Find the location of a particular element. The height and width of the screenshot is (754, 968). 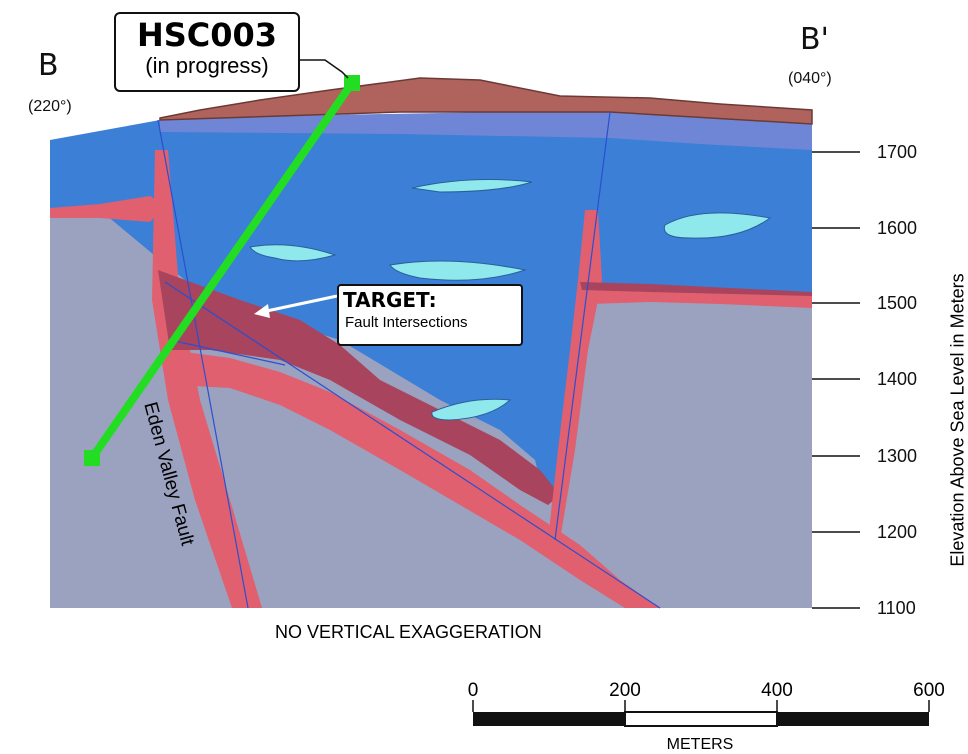

section-start-label: B is located at coordinates (48, 65).